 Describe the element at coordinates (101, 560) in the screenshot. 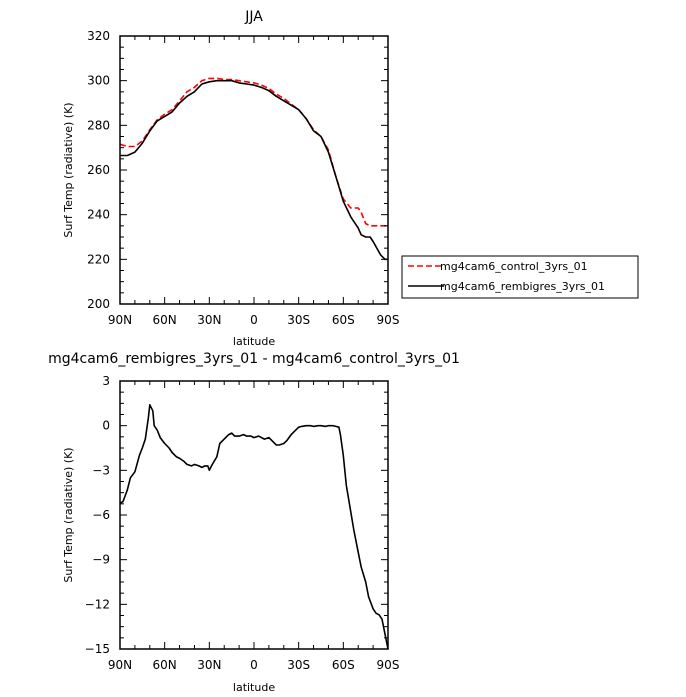

I see `bottom-chart-y-tick-label: −9` at that location.